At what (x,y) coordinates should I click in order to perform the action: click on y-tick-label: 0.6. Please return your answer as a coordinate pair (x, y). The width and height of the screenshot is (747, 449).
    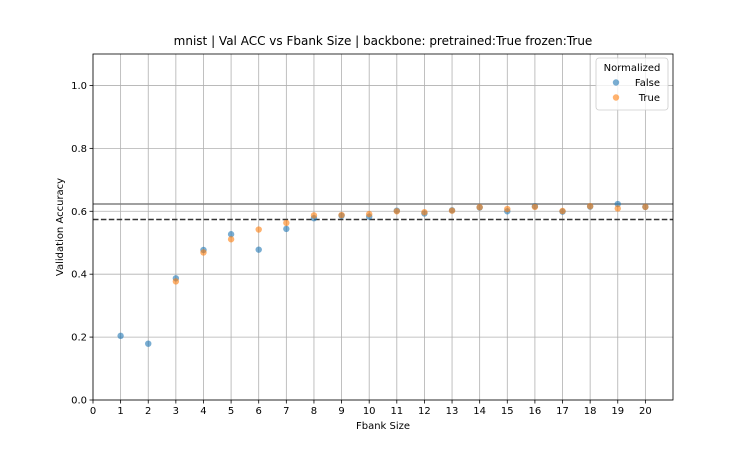
    Looking at the image, I should click on (79, 212).